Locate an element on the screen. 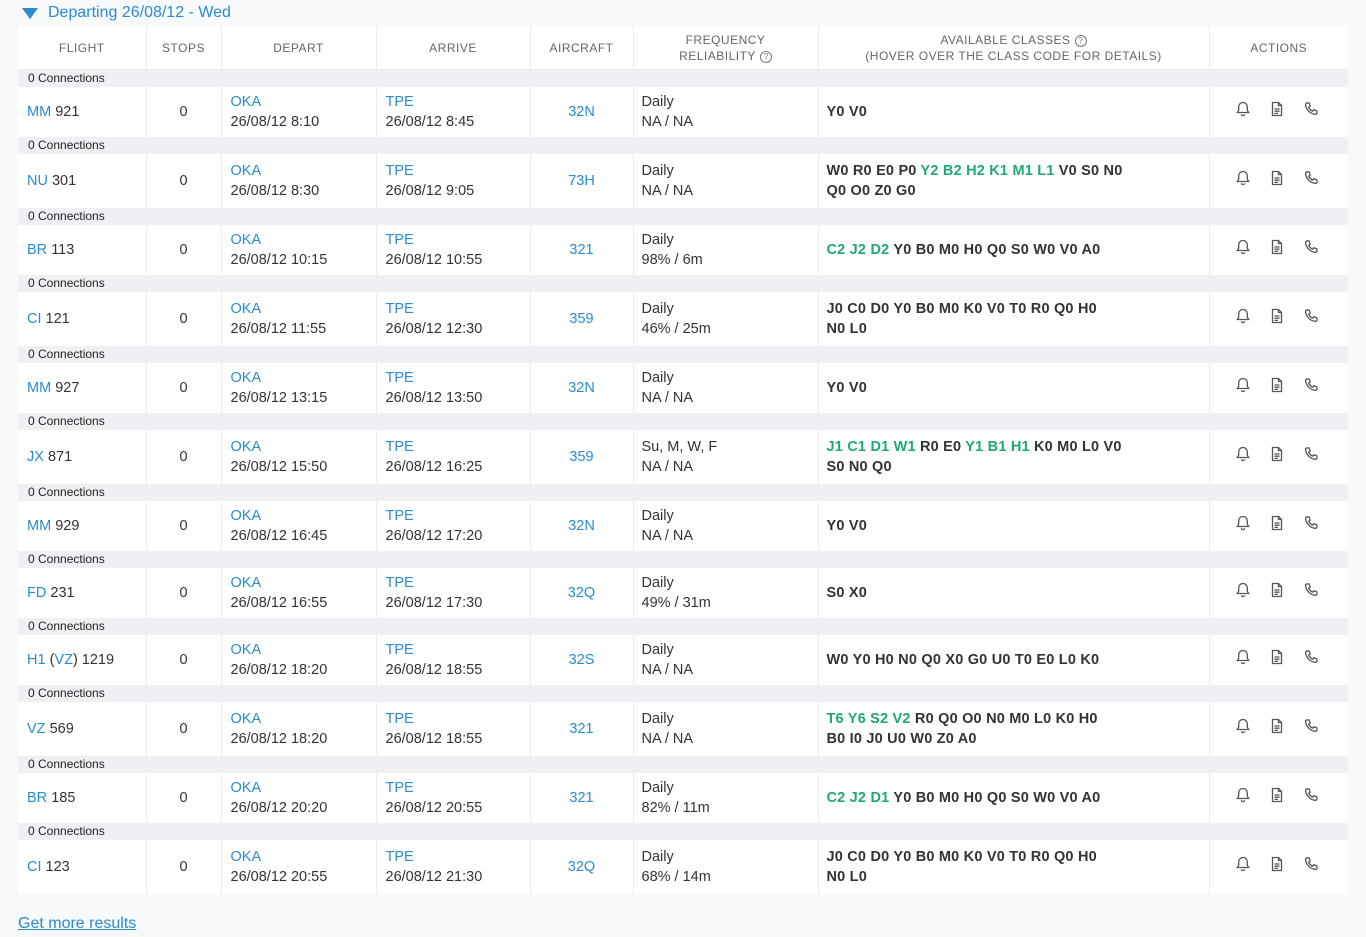 The width and height of the screenshot is (1366, 937). class-code: L1 is located at coordinates (1046, 170).